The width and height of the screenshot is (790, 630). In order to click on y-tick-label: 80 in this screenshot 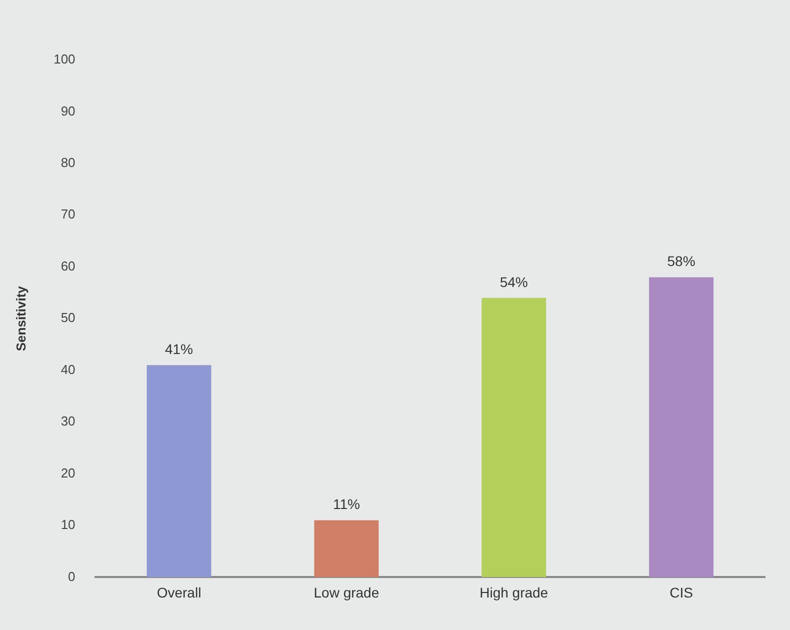, I will do `click(68, 162)`.